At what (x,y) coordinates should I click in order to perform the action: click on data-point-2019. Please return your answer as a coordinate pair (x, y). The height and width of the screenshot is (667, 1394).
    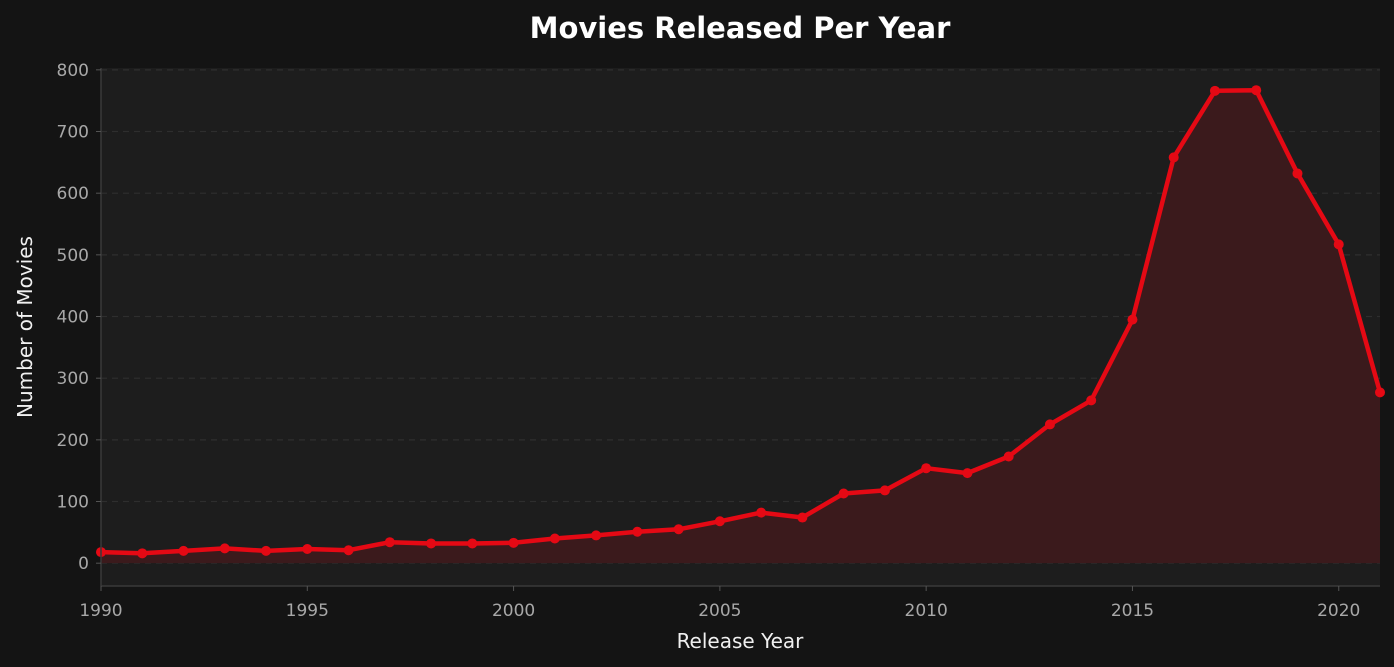
    Looking at the image, I should click on (1297, 173).